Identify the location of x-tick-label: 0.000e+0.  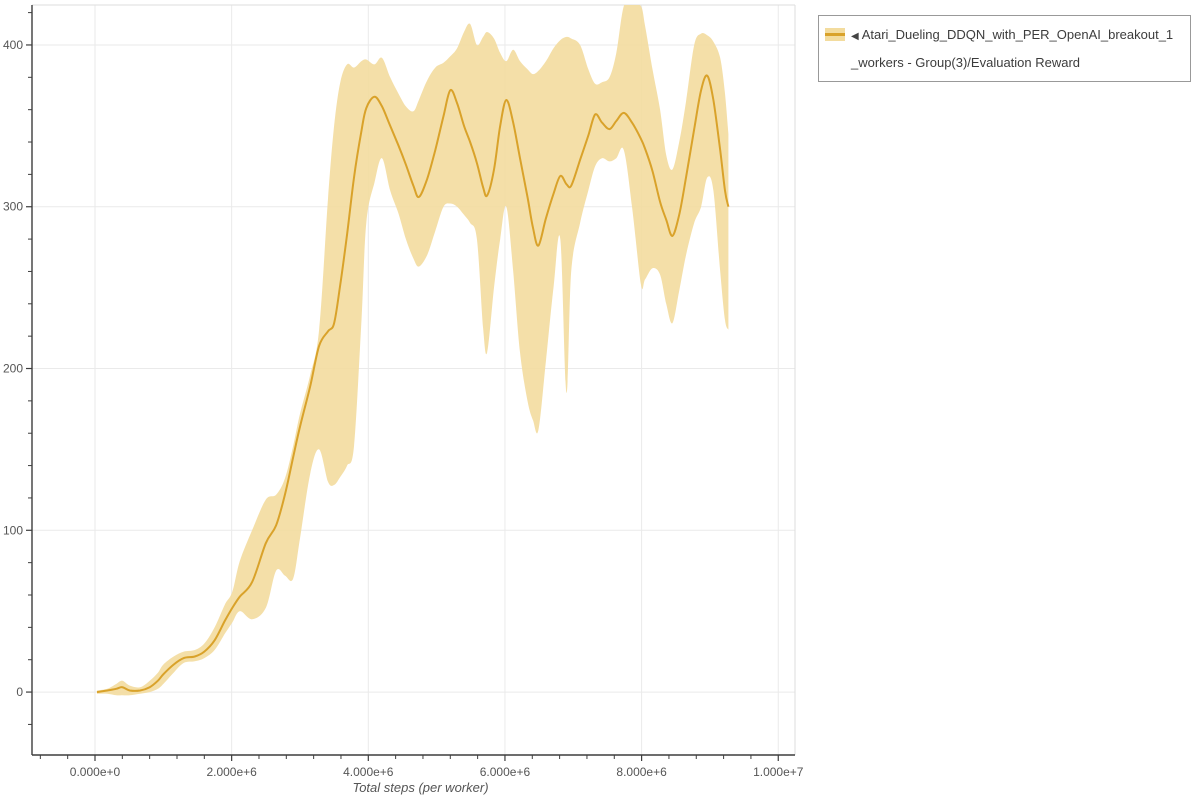
(95, 772).